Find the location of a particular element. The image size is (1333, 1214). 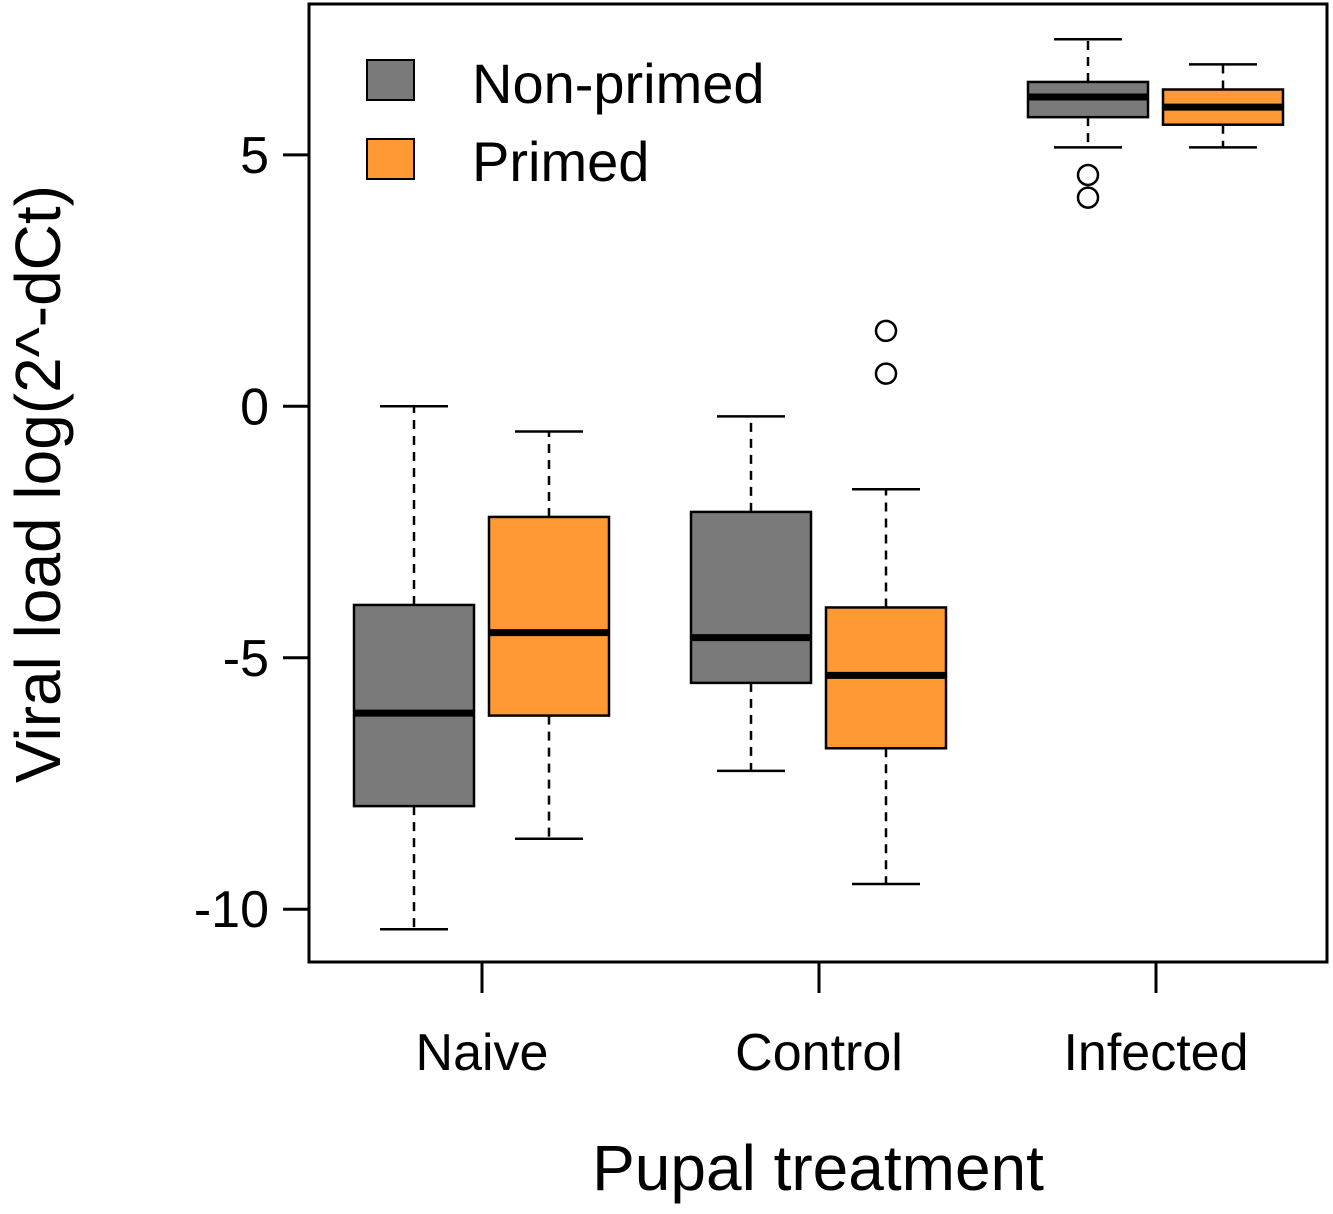

box-rect-primed-naive is located at coordinates (549, 616).